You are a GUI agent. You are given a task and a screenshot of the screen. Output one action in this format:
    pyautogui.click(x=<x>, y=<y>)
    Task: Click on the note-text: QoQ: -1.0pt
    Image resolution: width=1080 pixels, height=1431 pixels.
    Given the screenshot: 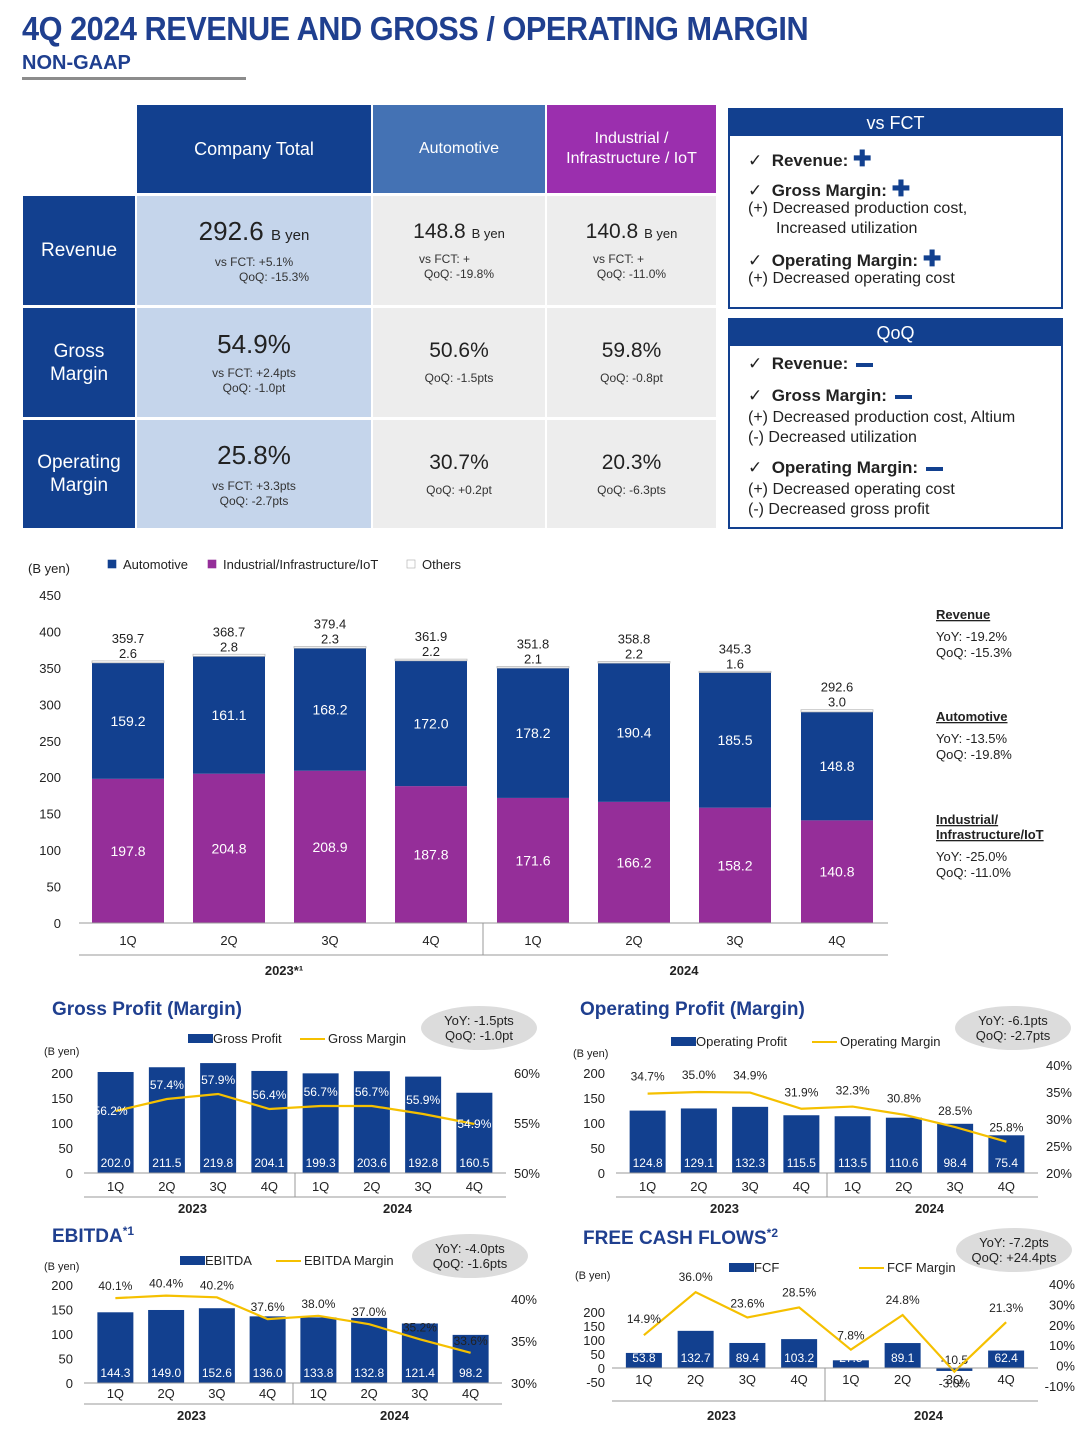 What is the action you would take?
    pyautogui.click(x=254, y=388)
    